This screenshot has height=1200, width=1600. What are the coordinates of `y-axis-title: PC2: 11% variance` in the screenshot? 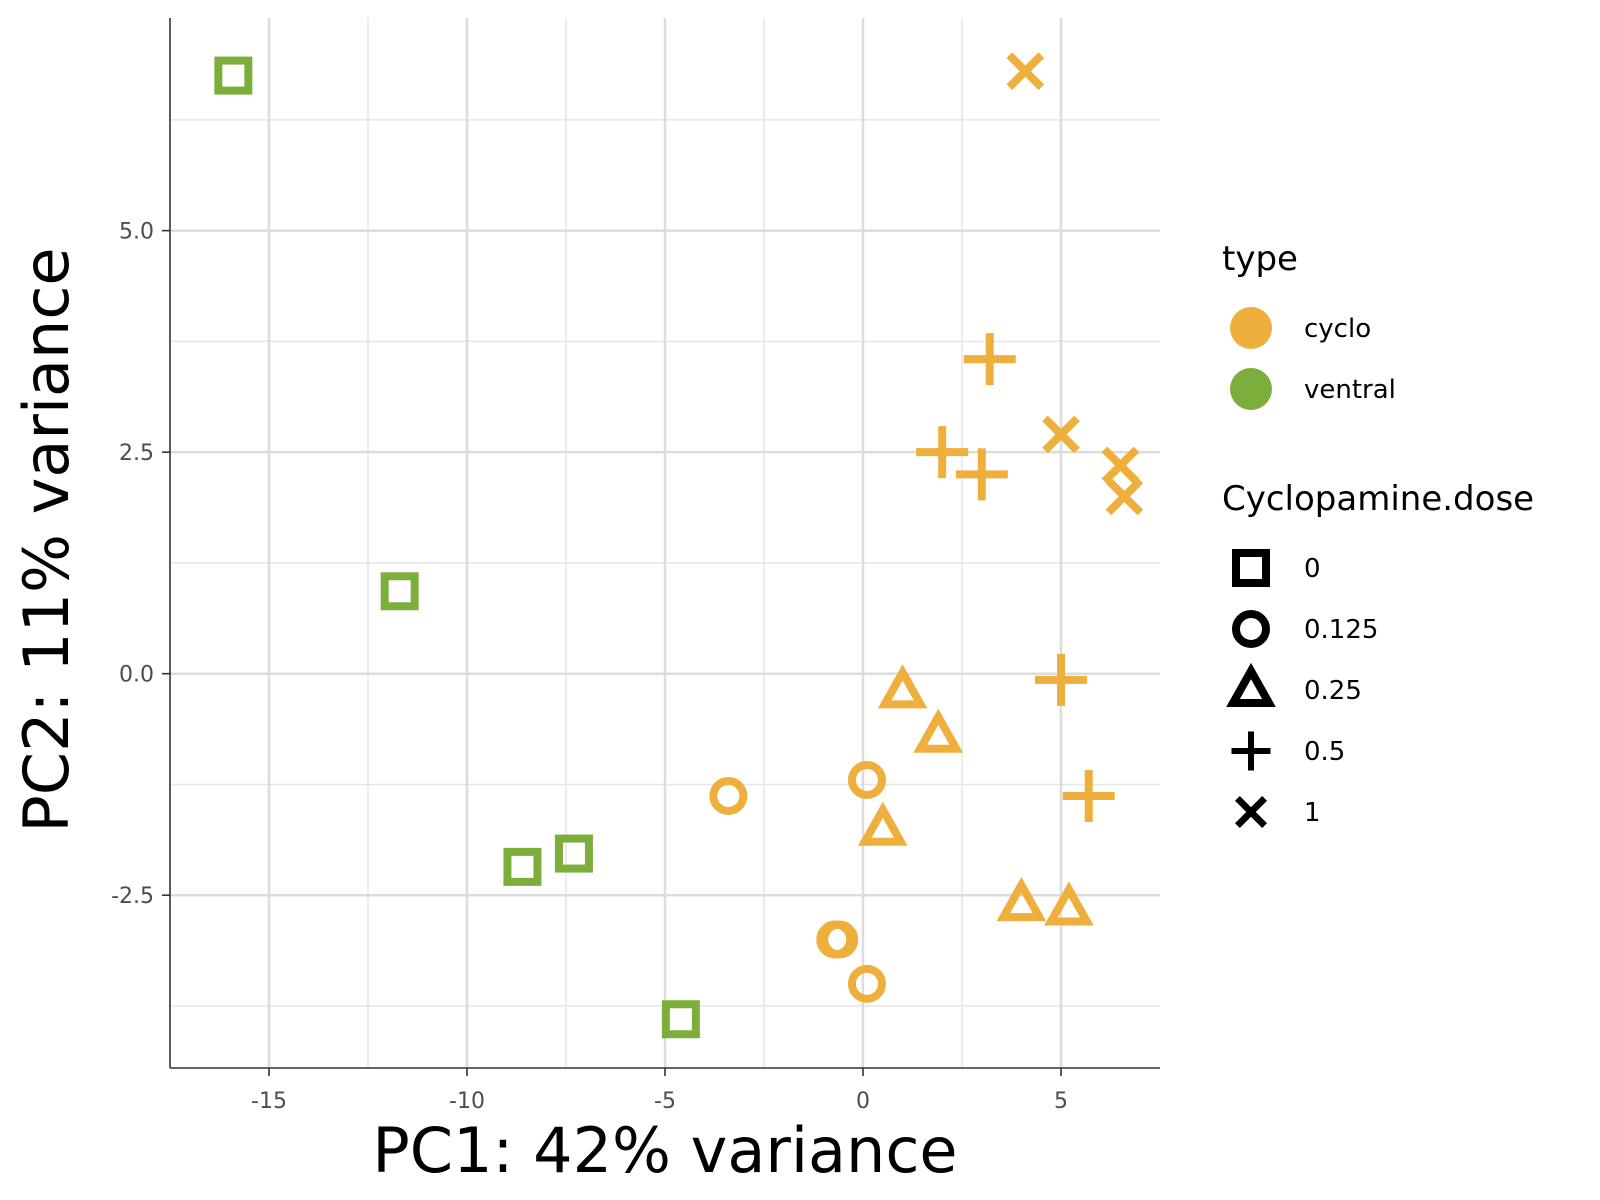 It's located at (46, 539).